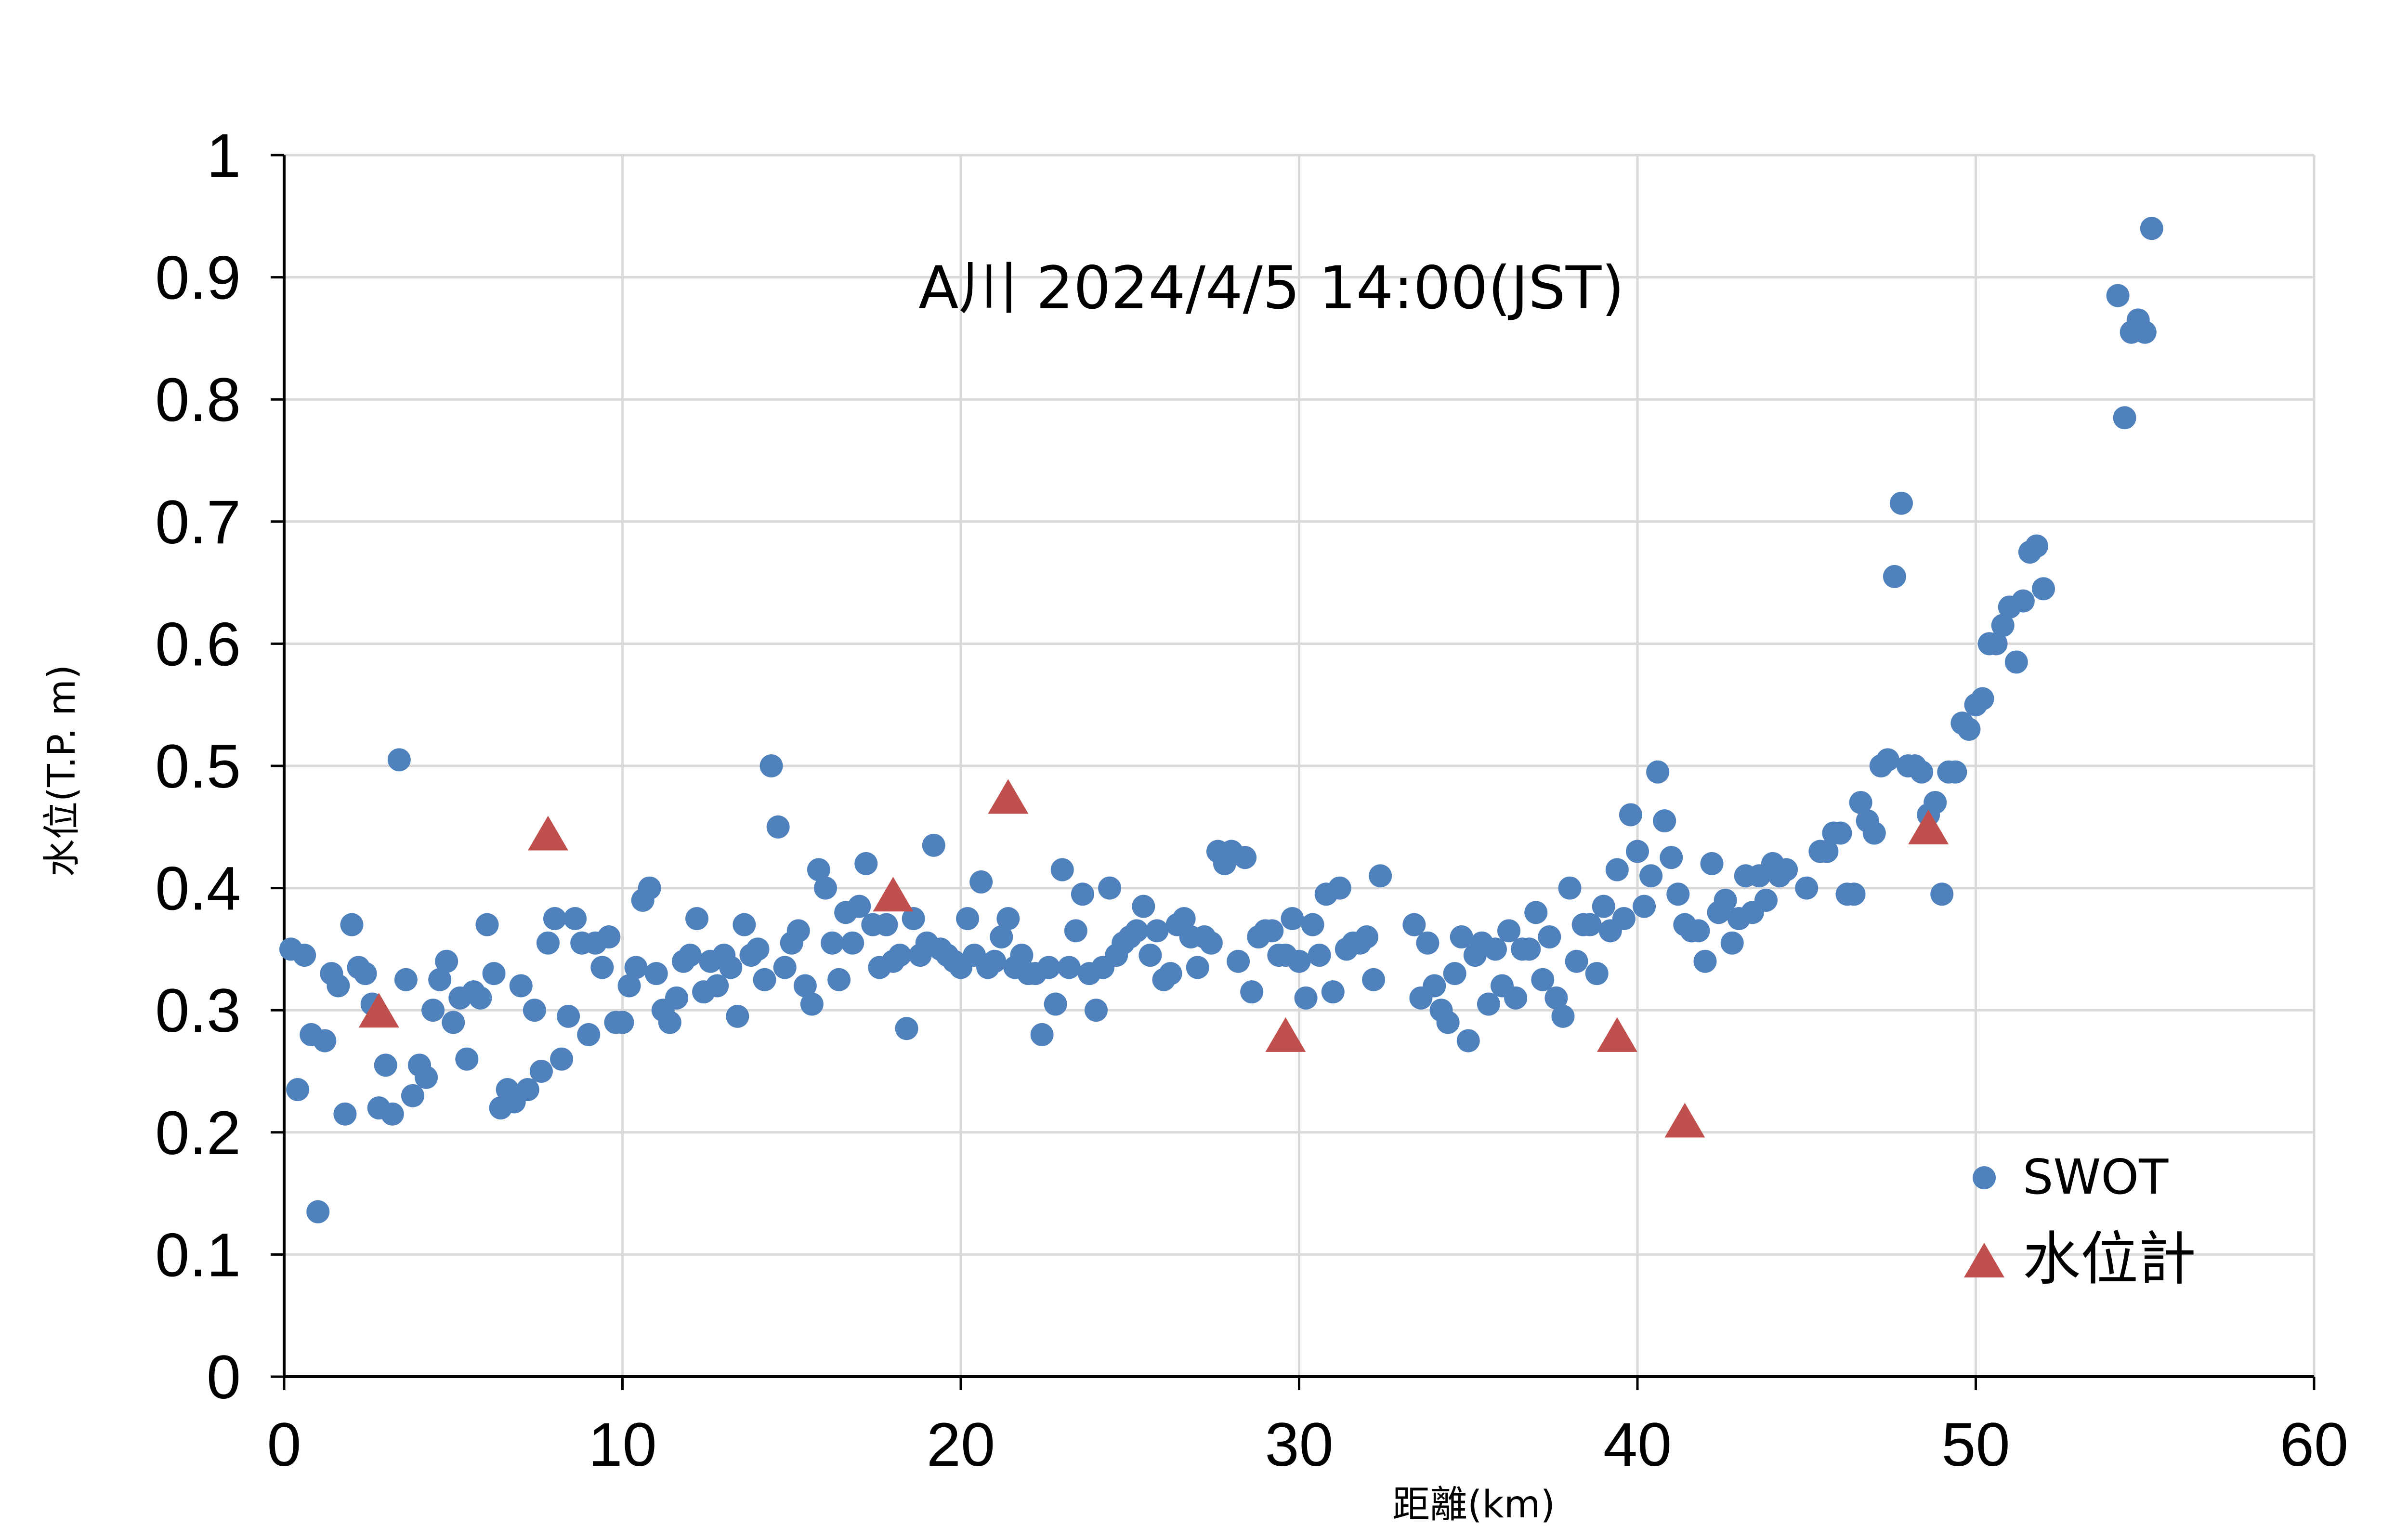  Describe the element at coordinates (198, 1010) in the screenshot. I see `y-tick-label: 0.3` at that location.